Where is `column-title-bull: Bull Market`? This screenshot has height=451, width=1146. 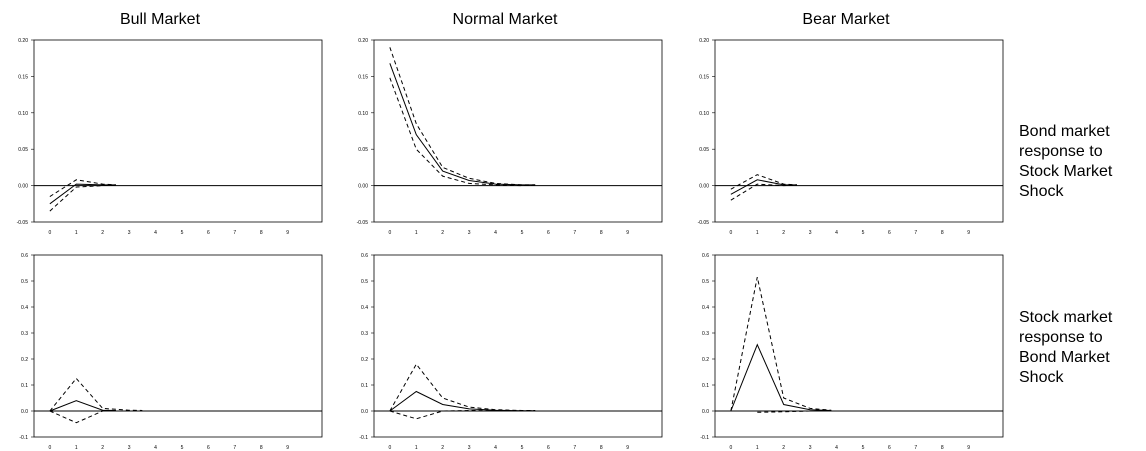 column-title-bull: Bull Market is located at coordinates (160, 19).